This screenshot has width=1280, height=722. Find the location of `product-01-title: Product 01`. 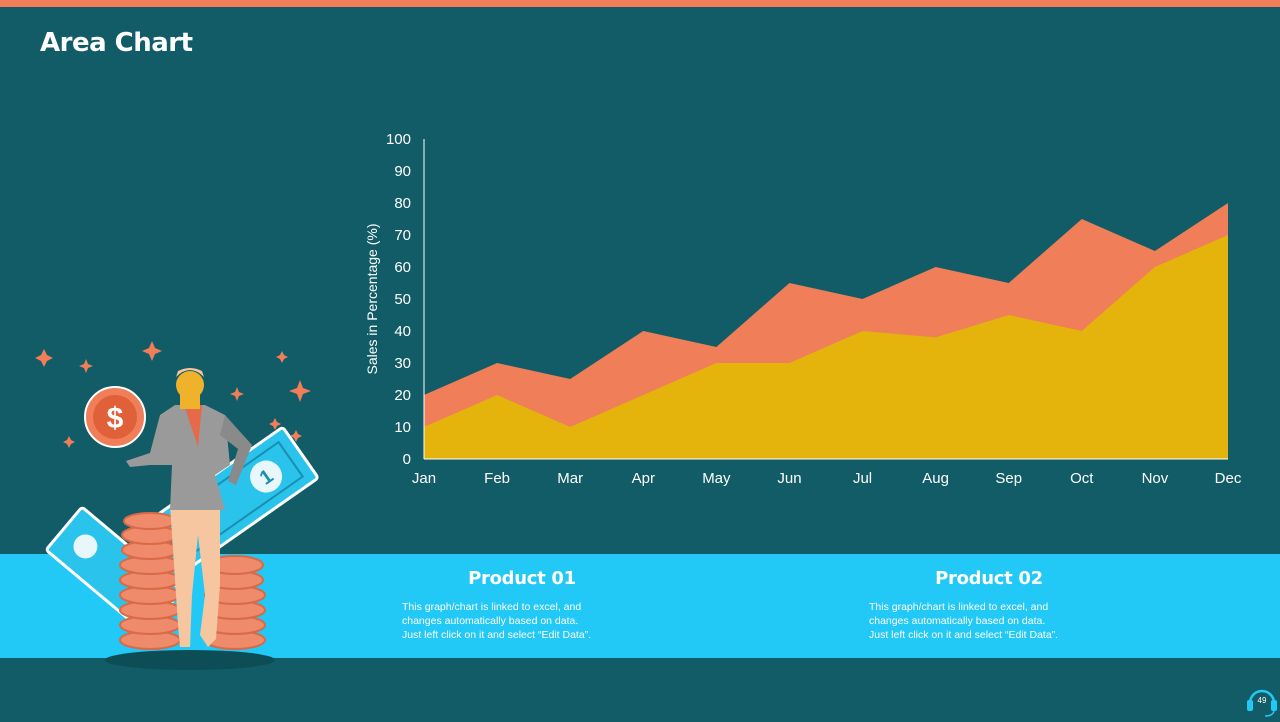

product-01-title: Product 01 is located at coordinates (522, 578).